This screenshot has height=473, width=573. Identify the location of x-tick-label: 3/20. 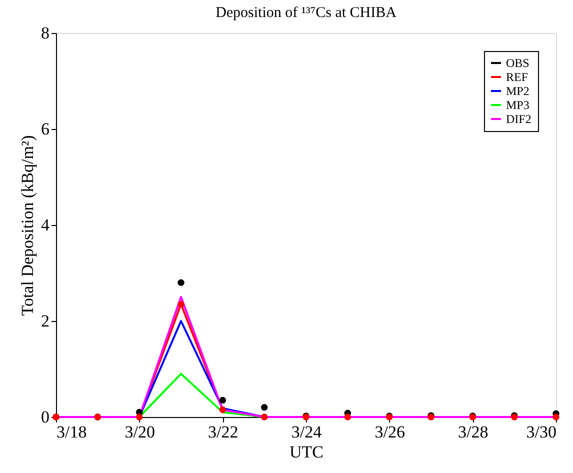
(139, 432).